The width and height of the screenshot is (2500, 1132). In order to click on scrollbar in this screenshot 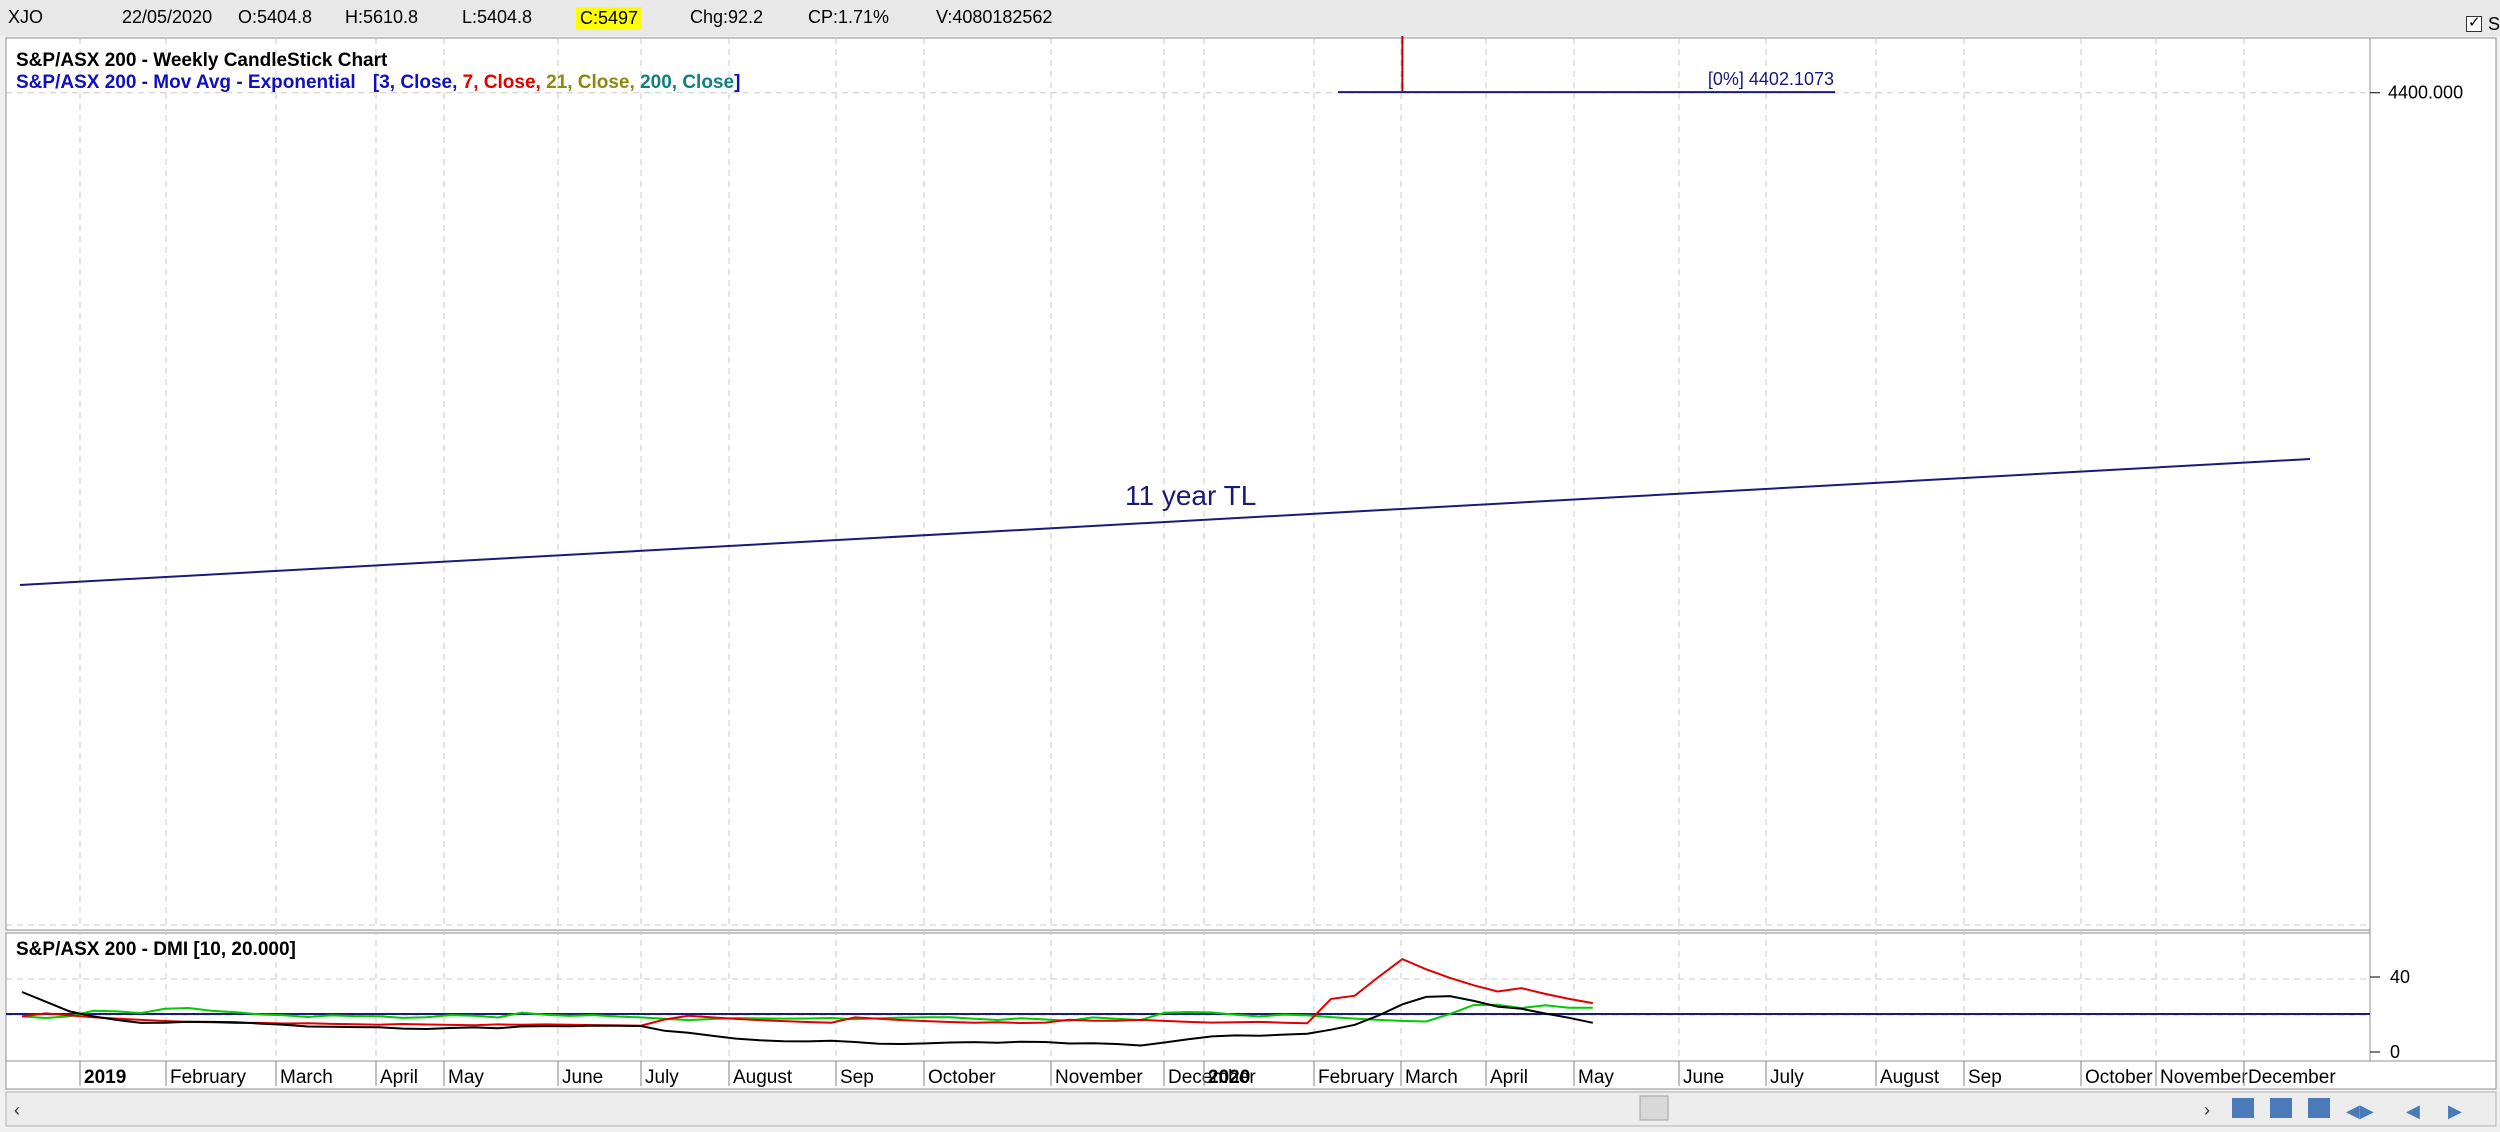, I will do `click(1251, 1109)`.